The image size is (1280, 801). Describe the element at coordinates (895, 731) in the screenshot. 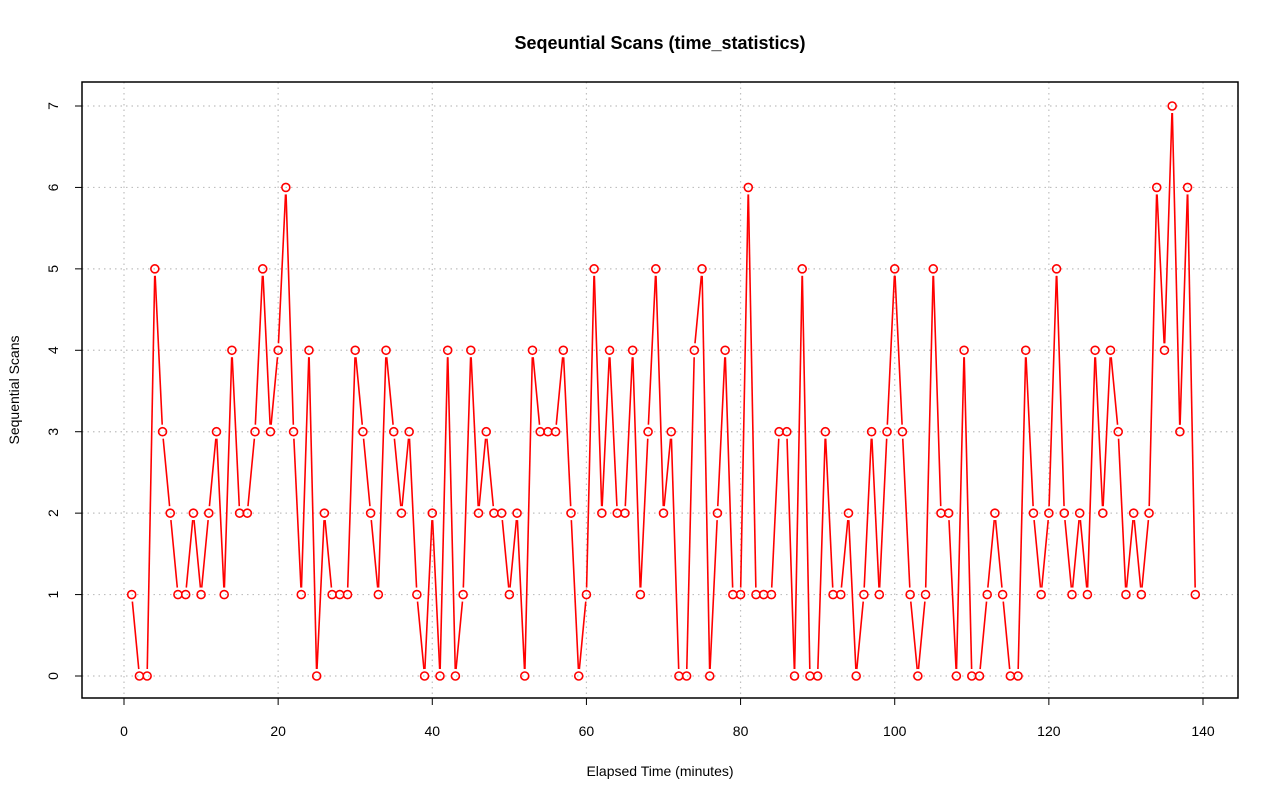

I see `x-tick-label: 100` at that location.